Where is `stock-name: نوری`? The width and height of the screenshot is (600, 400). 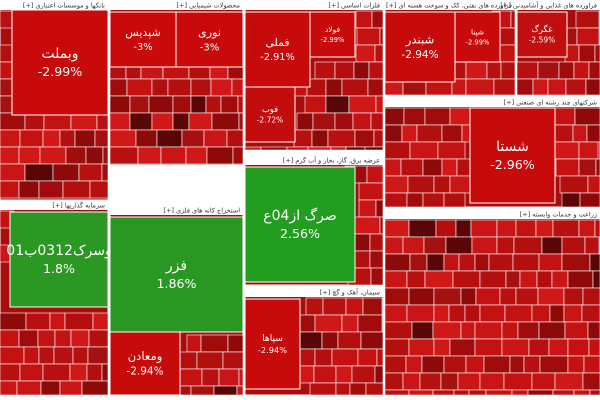 stock-name: نوری is located at coordinates (209, 32).